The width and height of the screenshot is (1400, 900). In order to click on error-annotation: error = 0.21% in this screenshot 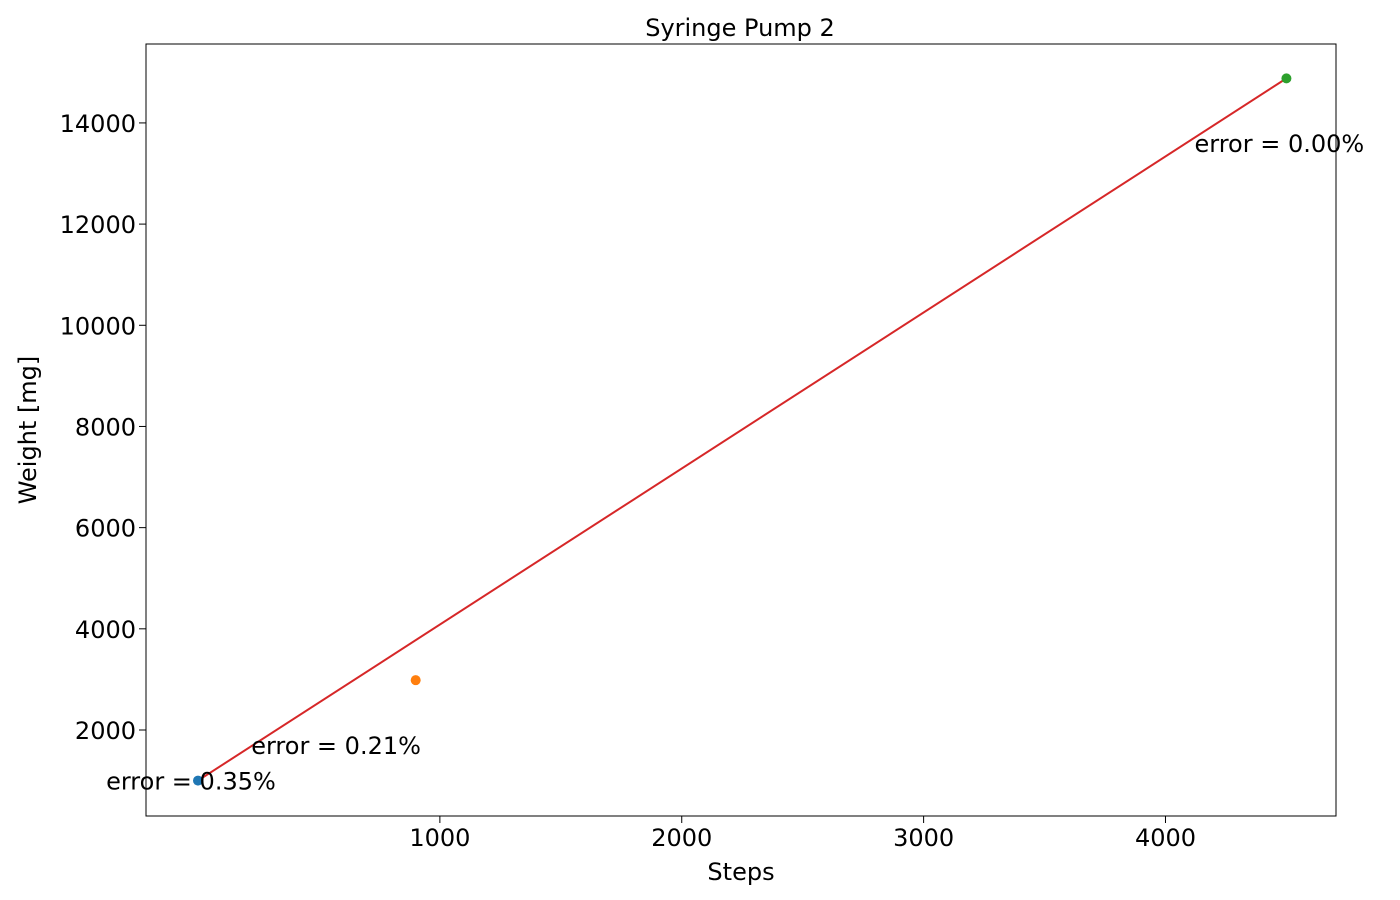, I will do `click(336, 746)`.